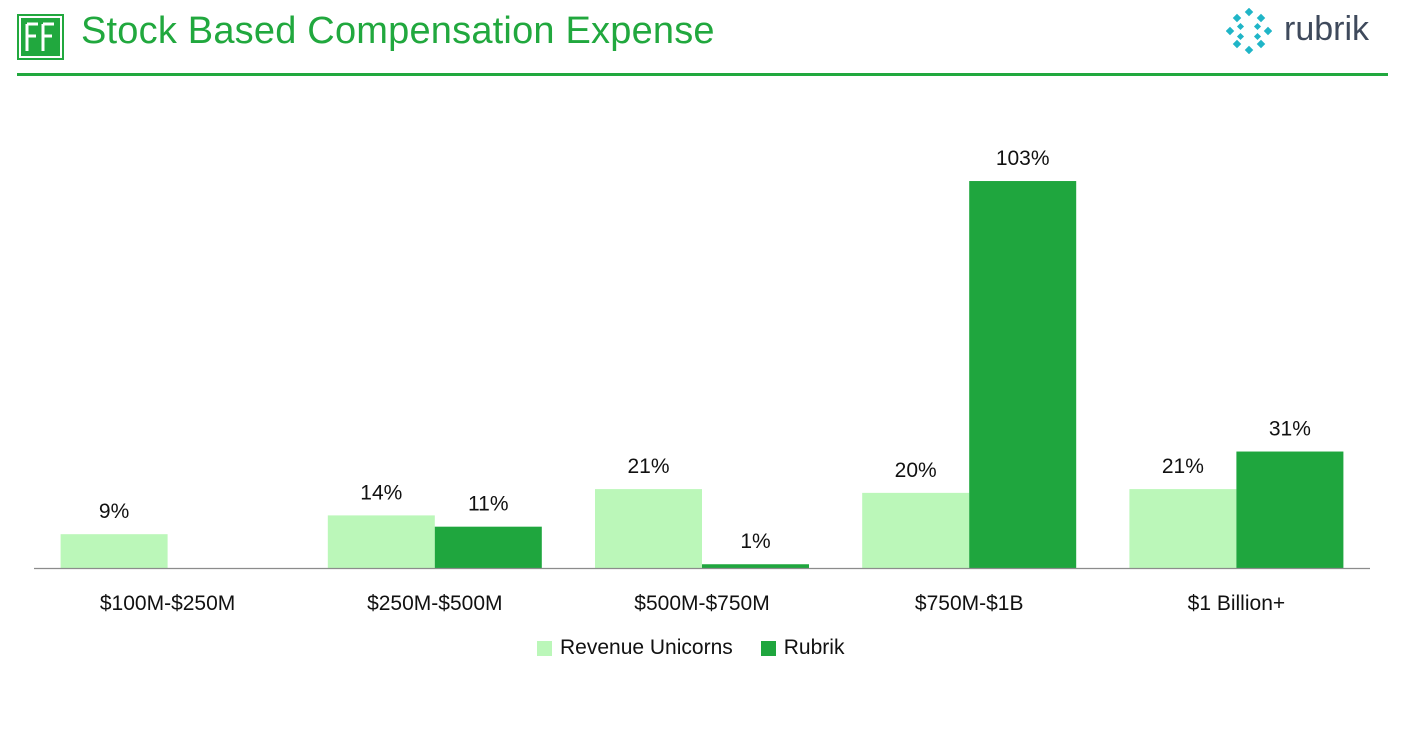  Describe the element at coordinates (434, 603) in the screenshot. I see `x-tick-label: $250M-$500M` at that location.